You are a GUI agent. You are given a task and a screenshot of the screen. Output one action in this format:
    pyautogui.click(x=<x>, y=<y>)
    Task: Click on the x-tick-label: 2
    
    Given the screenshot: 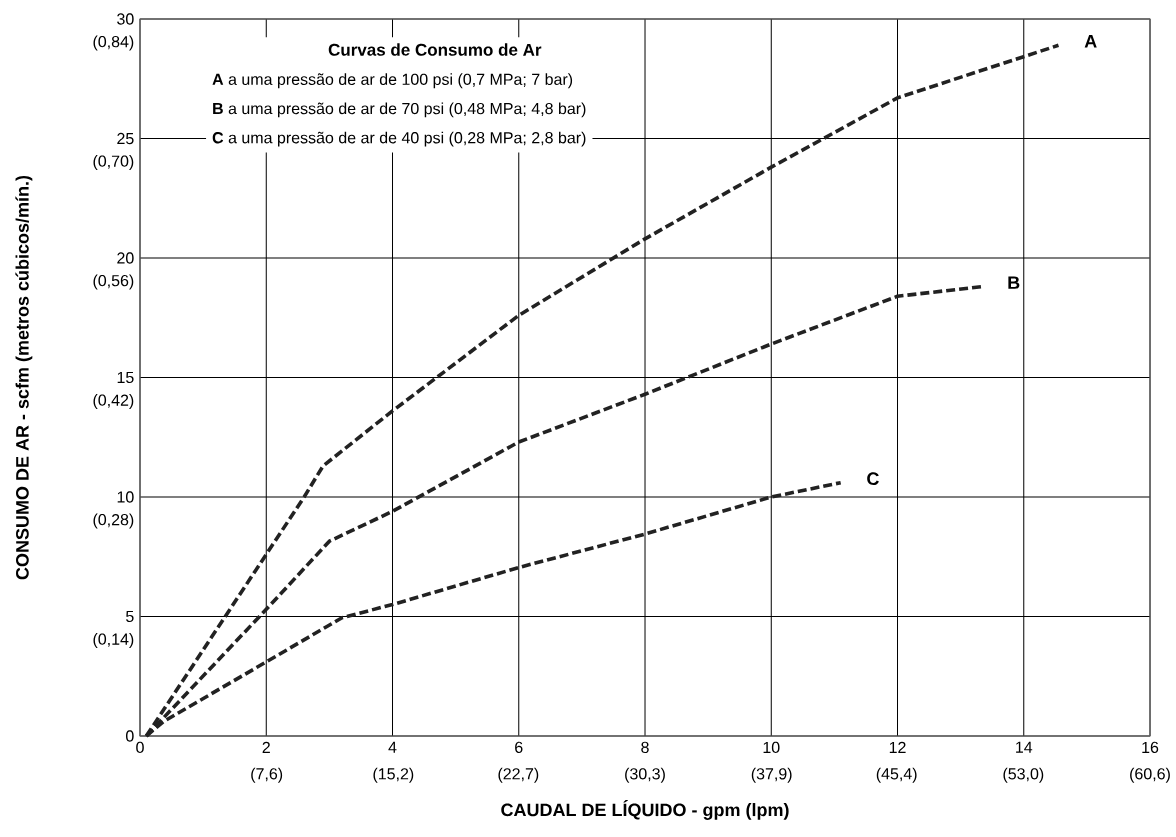 What is the action you would take?
    pyautogui.click(x=266, y=747)
    